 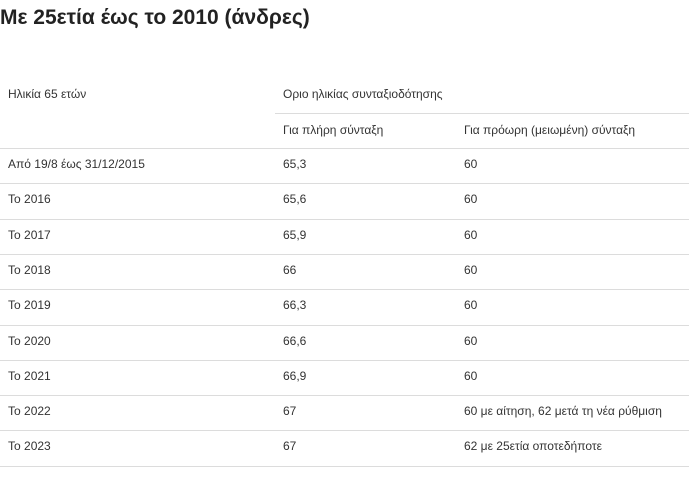 What do you see at coordinates (295, 340) in the screenshot?
I see `table-cell: 66,6` at bounding box center [295, 340].